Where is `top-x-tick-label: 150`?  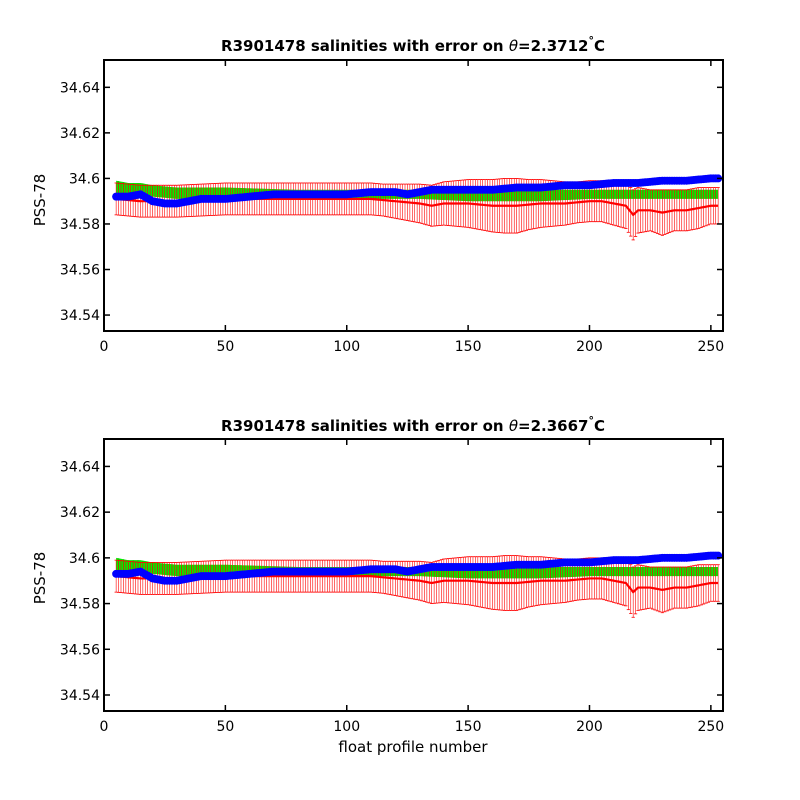
top-x-tick-label: 150 is located at coordinates (468, 347).